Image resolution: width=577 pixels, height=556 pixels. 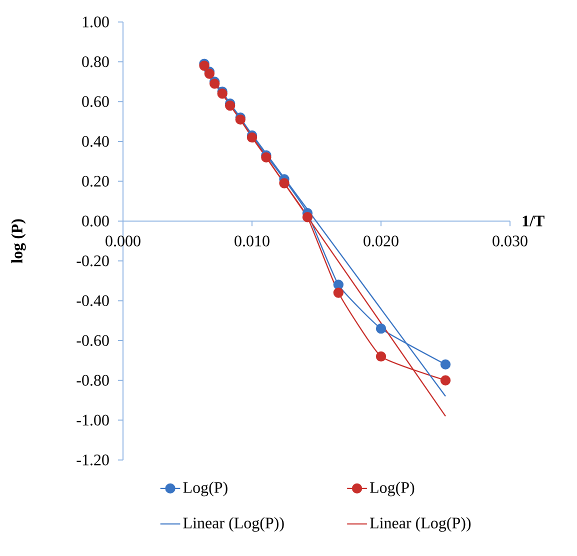 I want to click on x-tick-label: 0.030, so click(x=510, y=241).